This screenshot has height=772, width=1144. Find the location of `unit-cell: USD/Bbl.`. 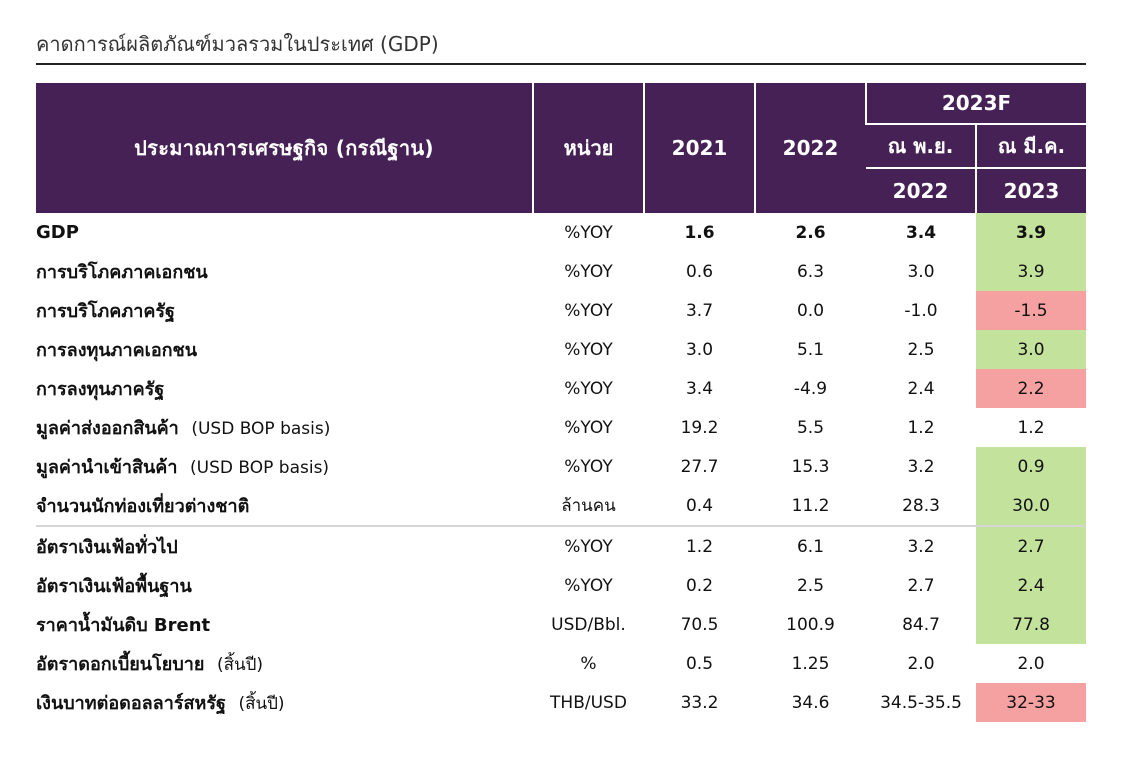

unit-cell: USD/Bbl. is located at coordinates (588, 624).